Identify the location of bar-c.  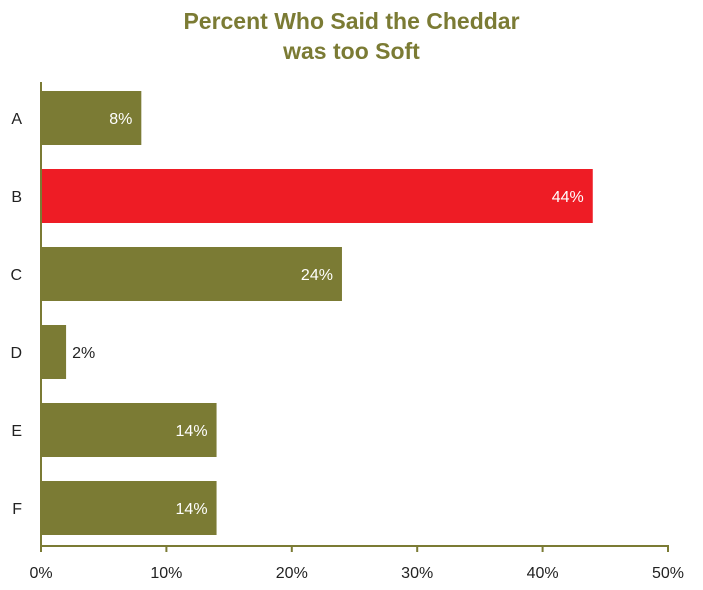
(191, 274).